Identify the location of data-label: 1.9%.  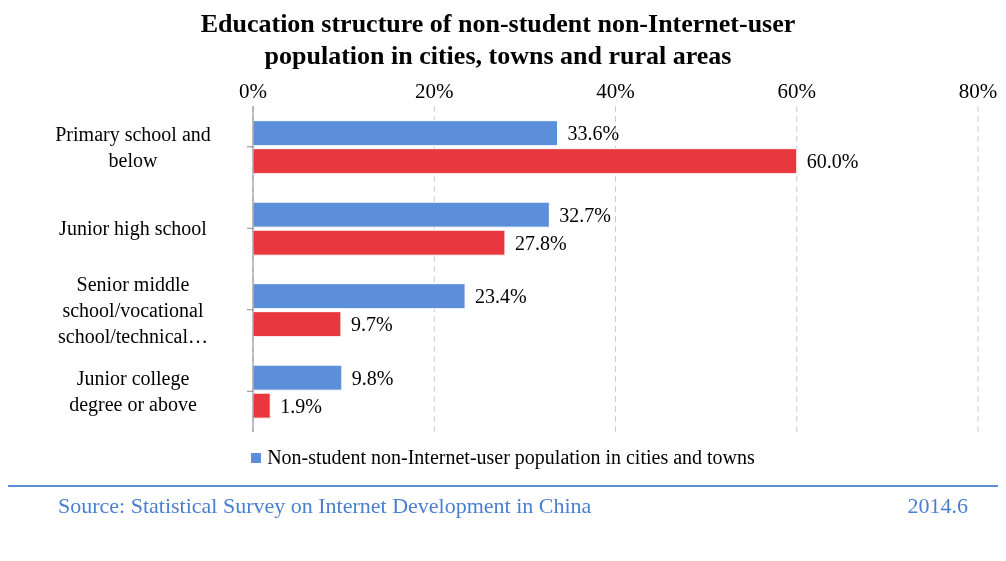
(301, 405).